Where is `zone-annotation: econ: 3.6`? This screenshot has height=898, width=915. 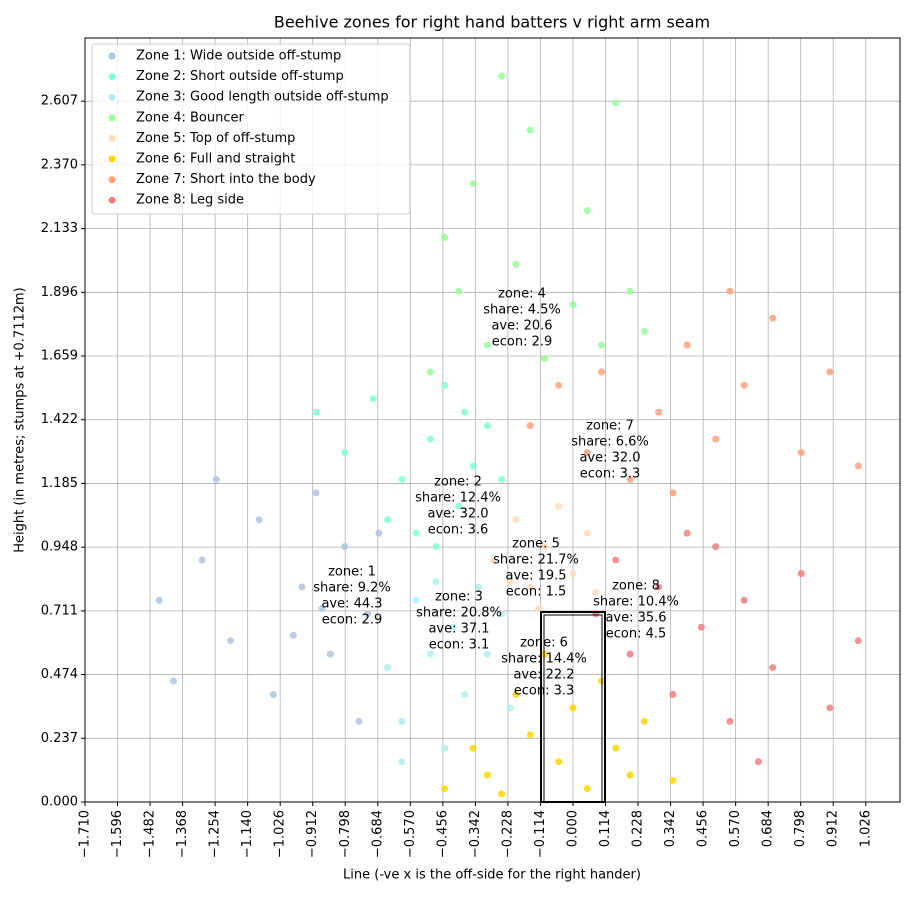 zone-annotation: econ: 3.6 is located at coordinates (458, 530).